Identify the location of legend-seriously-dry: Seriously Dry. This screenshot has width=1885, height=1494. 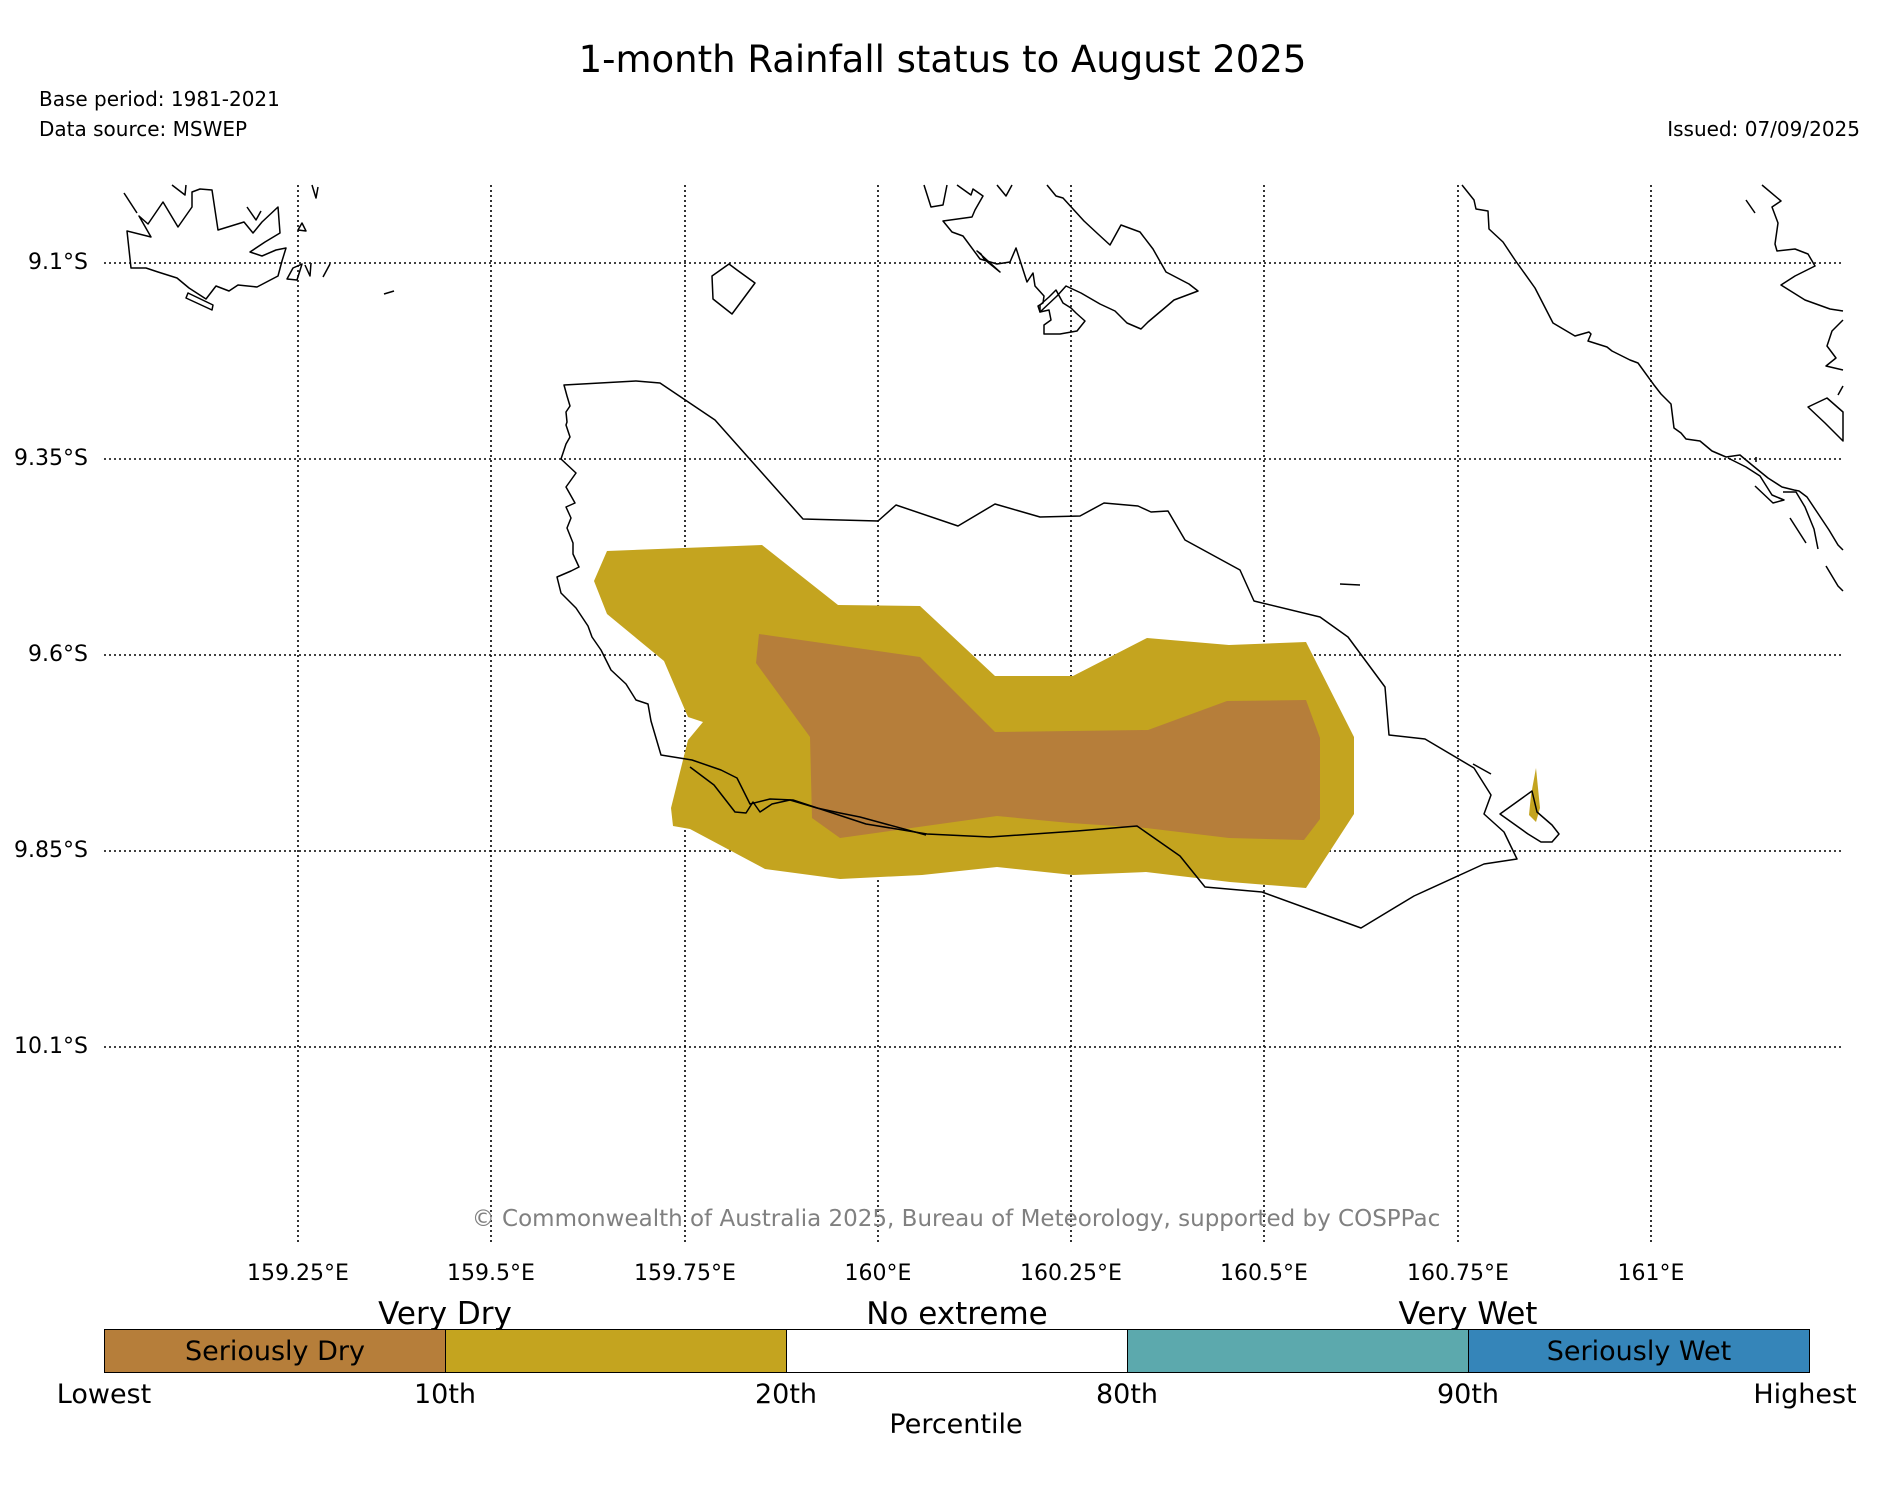
(275, 1351).